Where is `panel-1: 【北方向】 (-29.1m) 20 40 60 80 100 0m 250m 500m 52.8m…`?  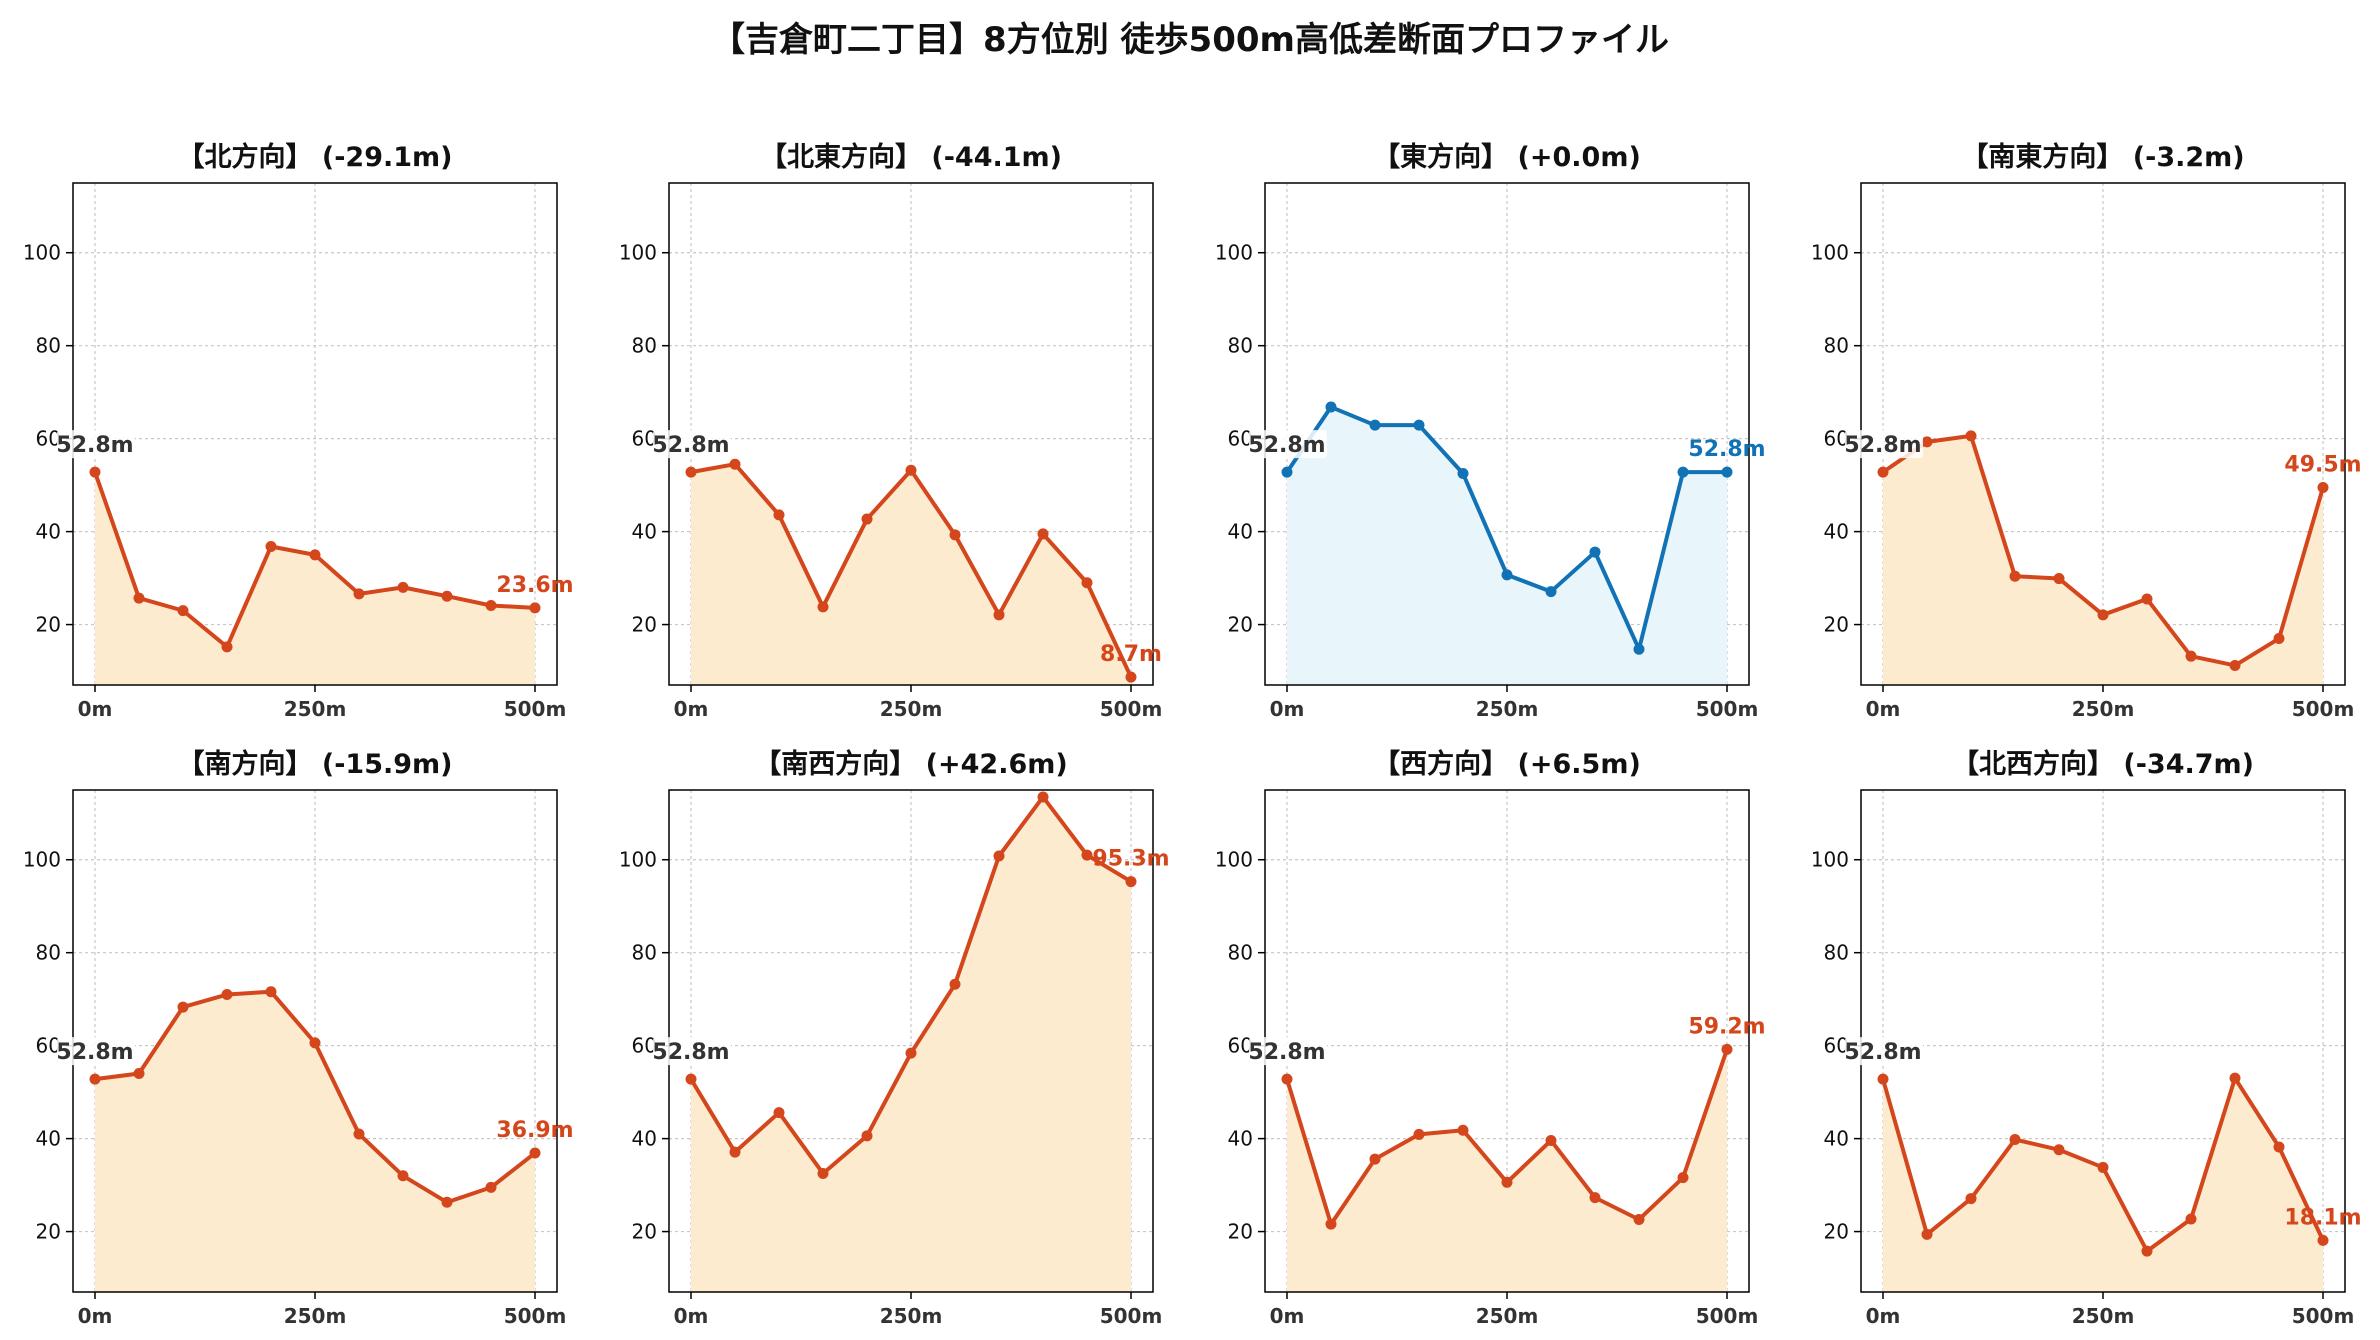 panel-1: 【北方向】 (-29.1m) 20 40 60 80 100 0m 250m 500m 52.8m… is located at coordinates (298, 431).